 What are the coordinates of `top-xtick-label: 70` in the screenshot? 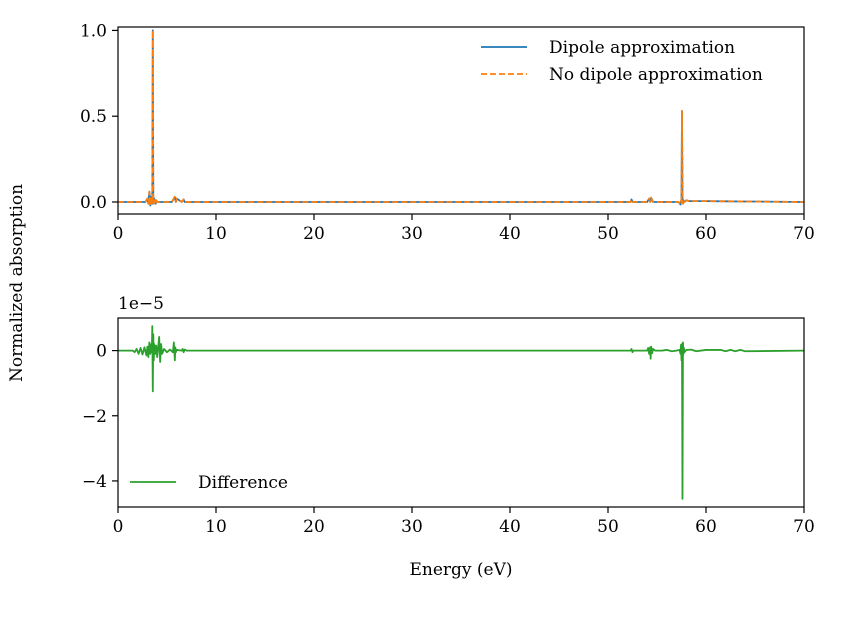 It's located at (804, 234).